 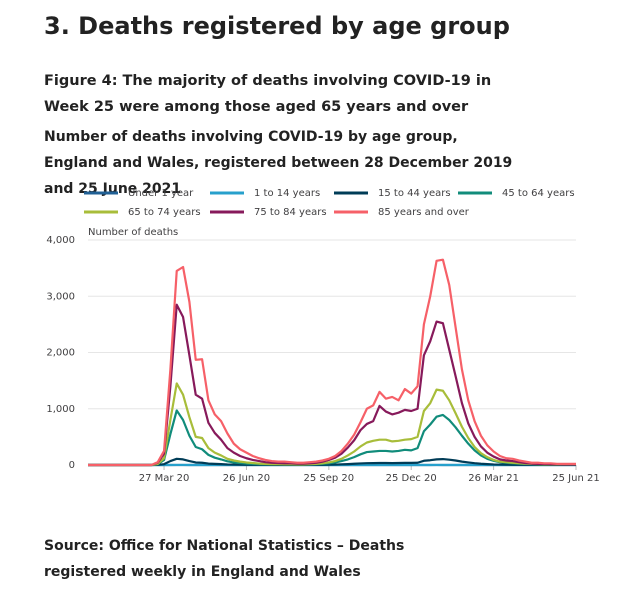 What do you see at coordinates (414, 193) in the screenshot?
I see `legend-label: 15 to 44 years` at bounding box center [414, 193].